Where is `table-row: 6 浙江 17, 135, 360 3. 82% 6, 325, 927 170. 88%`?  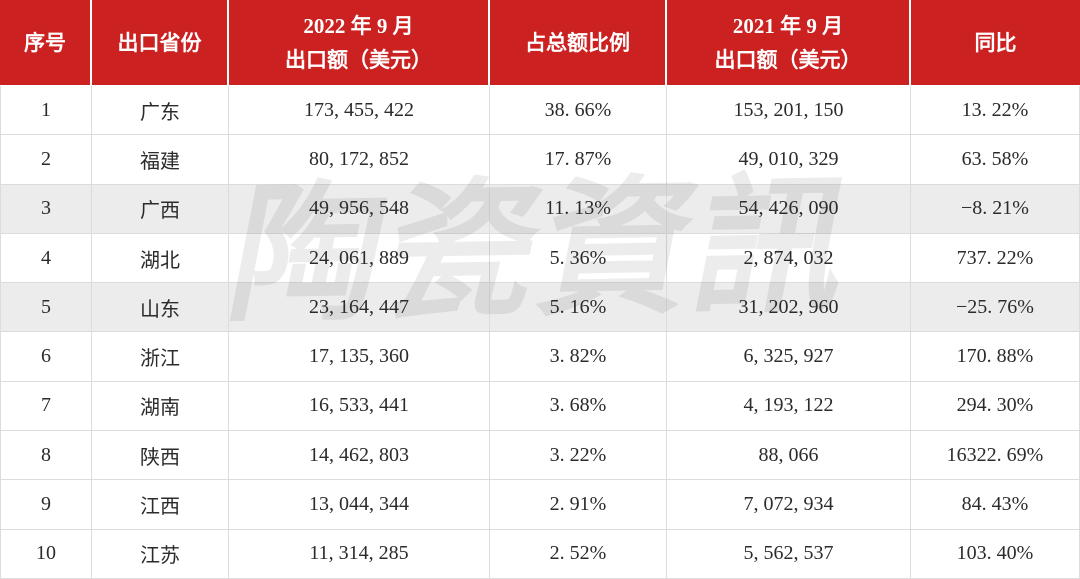 table-row: 6 浙江 17, 135, 360 3. 82% 6, 325, 927 170. 88% is located at coordinates (540, 357).